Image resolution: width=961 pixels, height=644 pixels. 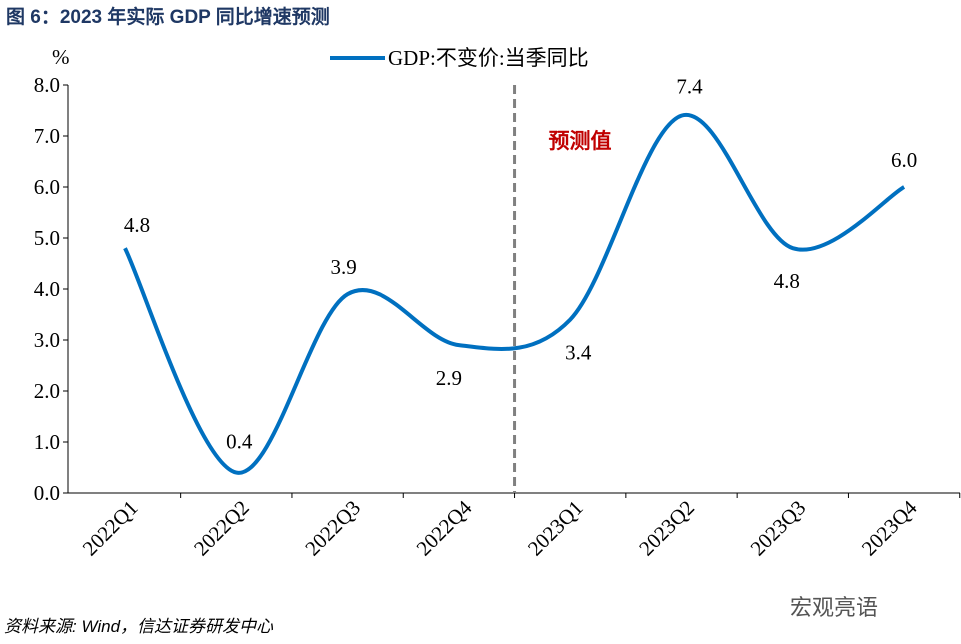 I want to click on x-tick-label: 2022Q3, so click(x=332, y=528).